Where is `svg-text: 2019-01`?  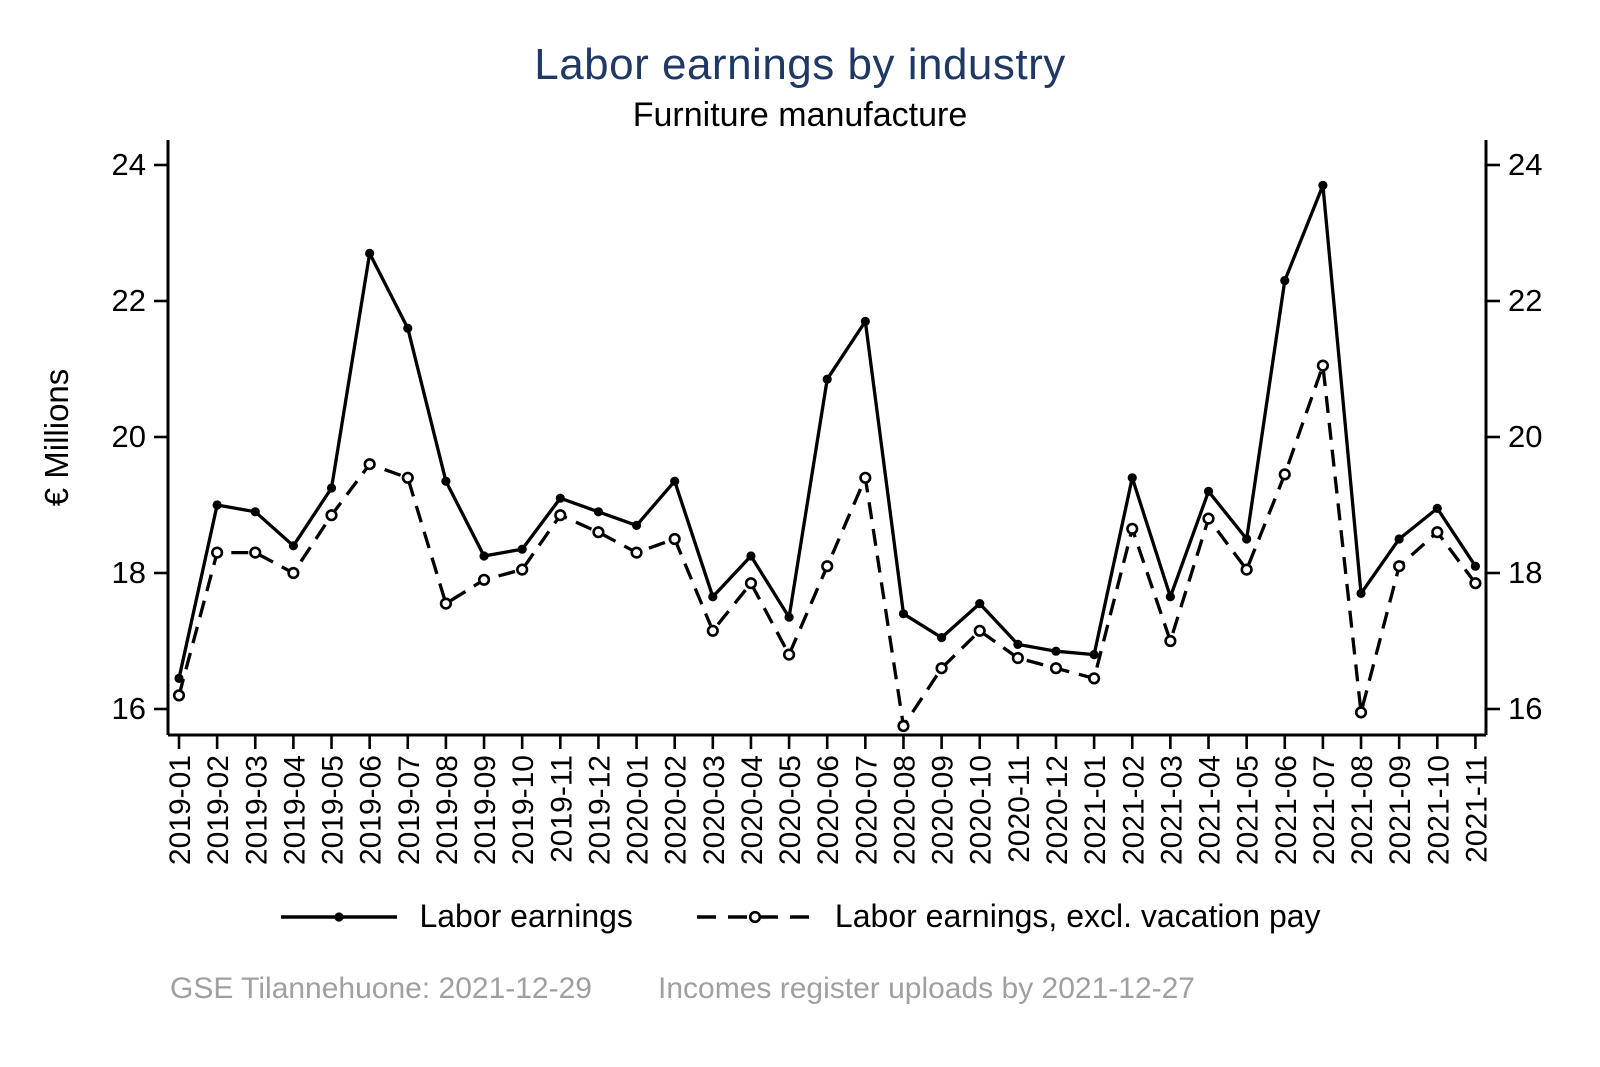 svg-text: 2019-01 is located at coordinates (180, 810).